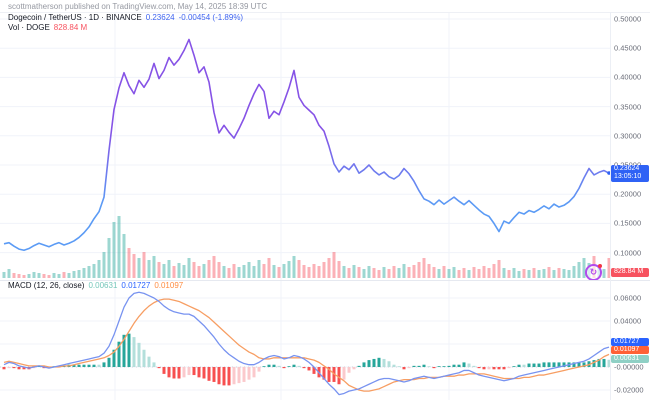  What do you see at coordinates (29, 27) in the screenshot?
I see `volume-label: Vol · DOGE` at bounding box center [29, 27].